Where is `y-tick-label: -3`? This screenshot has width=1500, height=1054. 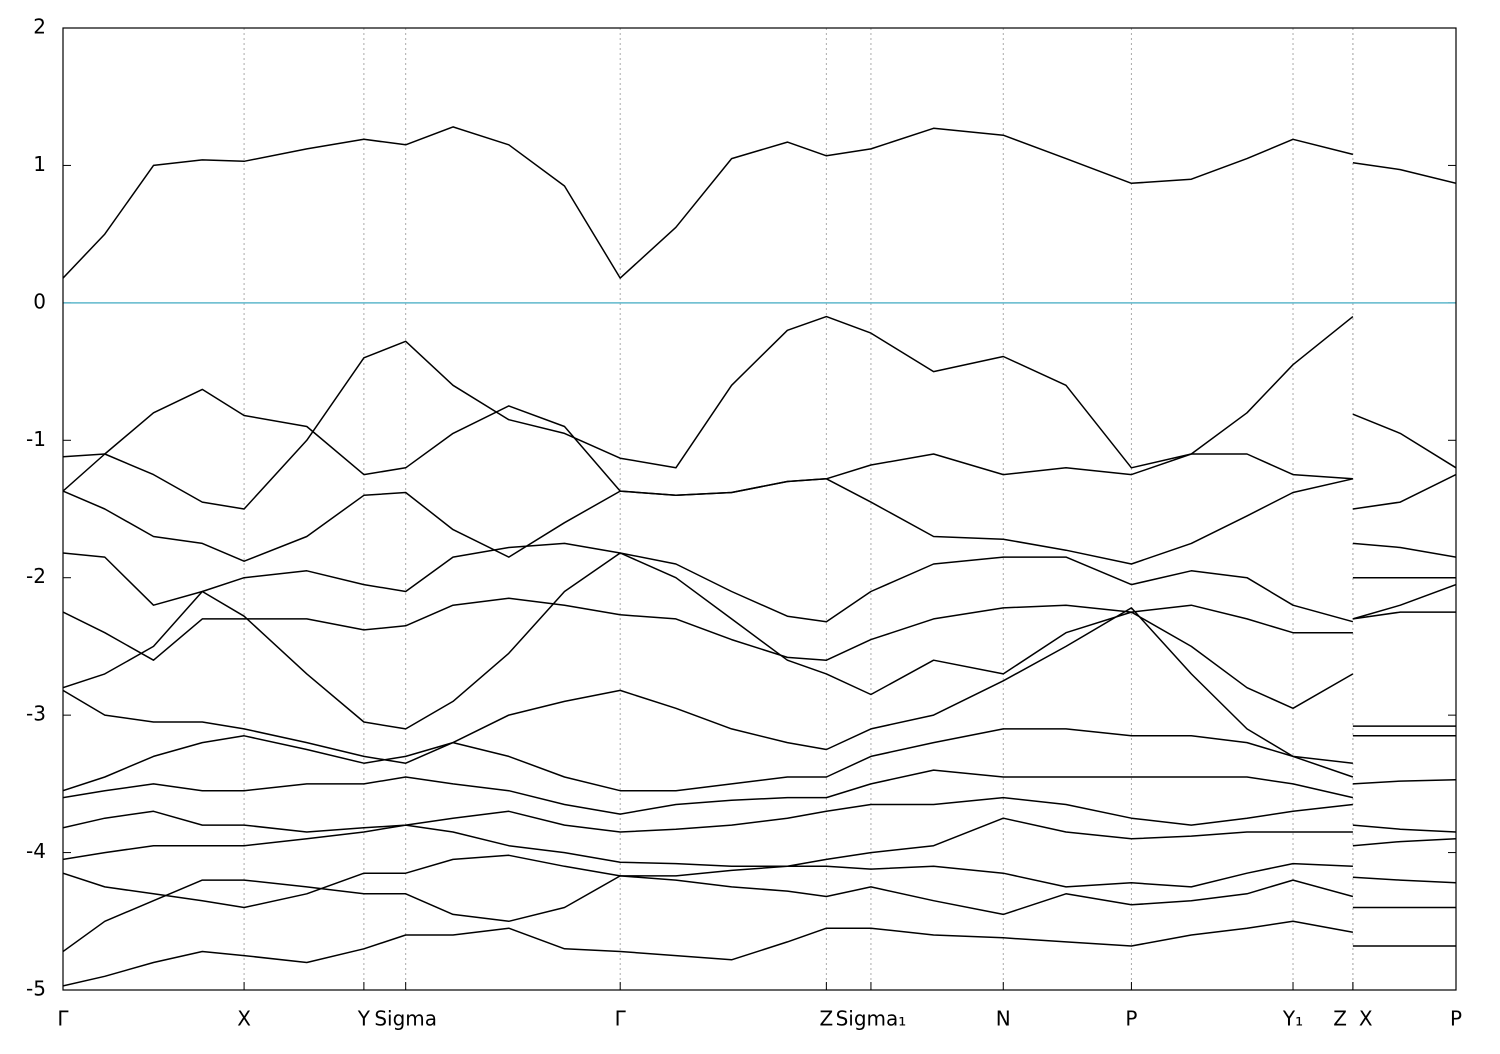 y-tick-label: -3 is located at coordinates (36, 714).